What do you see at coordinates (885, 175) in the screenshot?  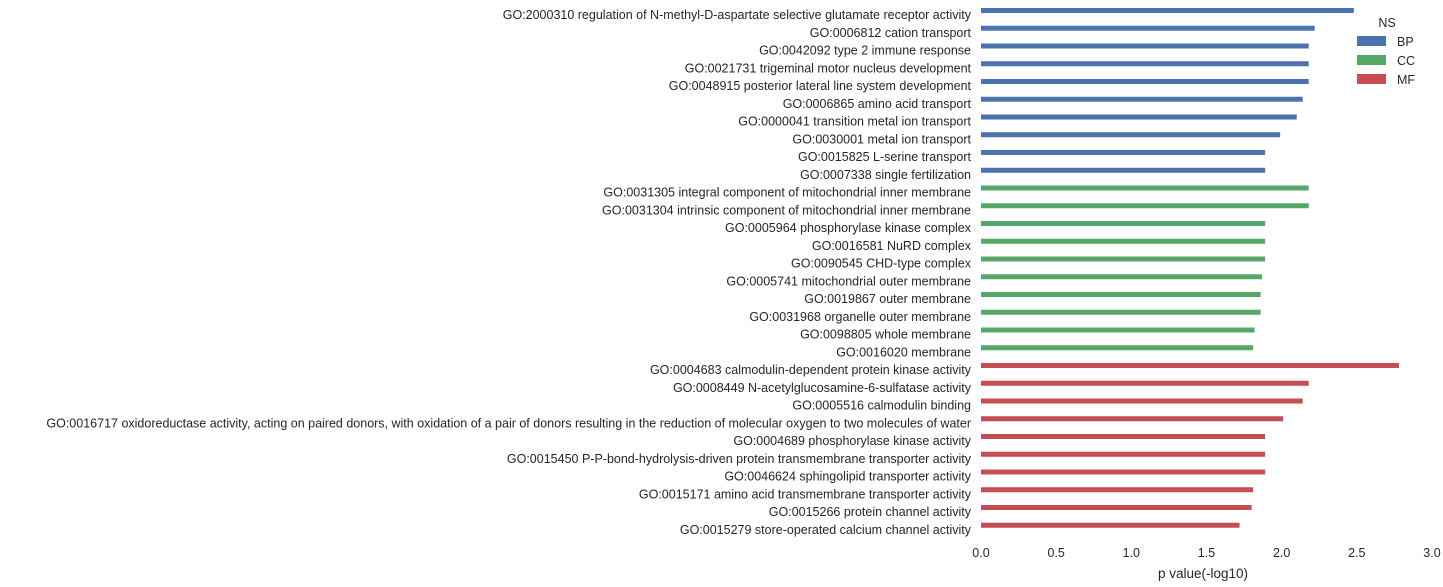 I see `term-label-9: GO:0007338 single fertilization` at bounding box center [885, 175].